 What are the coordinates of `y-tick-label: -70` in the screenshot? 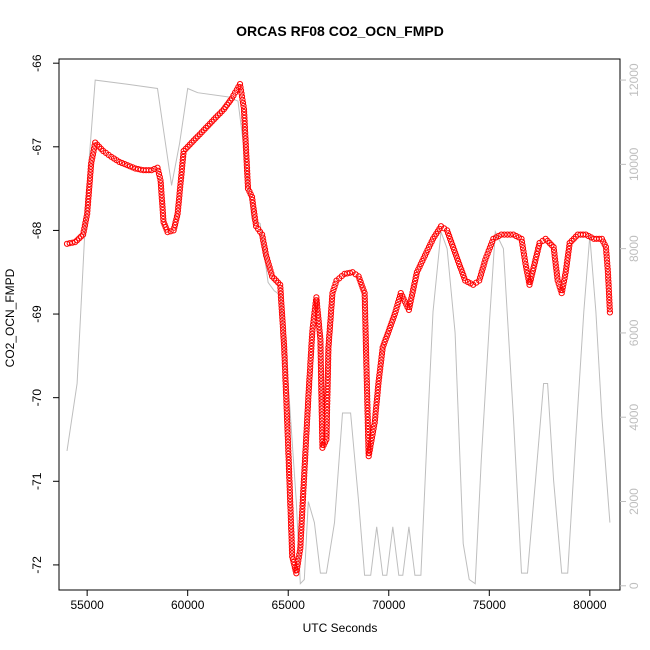 It's located at (37, 398).